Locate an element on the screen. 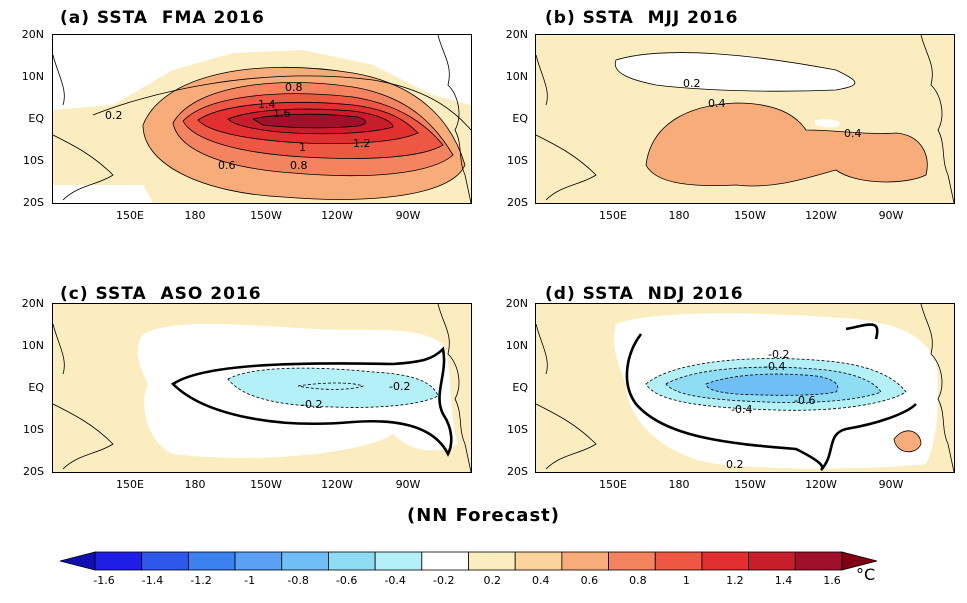 Image resolution: width=967 pixels, height=603 pixels. panel-a-map: 0.2 0.8 1.4 1.6 1 1.2 0.6 0.8 is located at coordinates (262, 119).